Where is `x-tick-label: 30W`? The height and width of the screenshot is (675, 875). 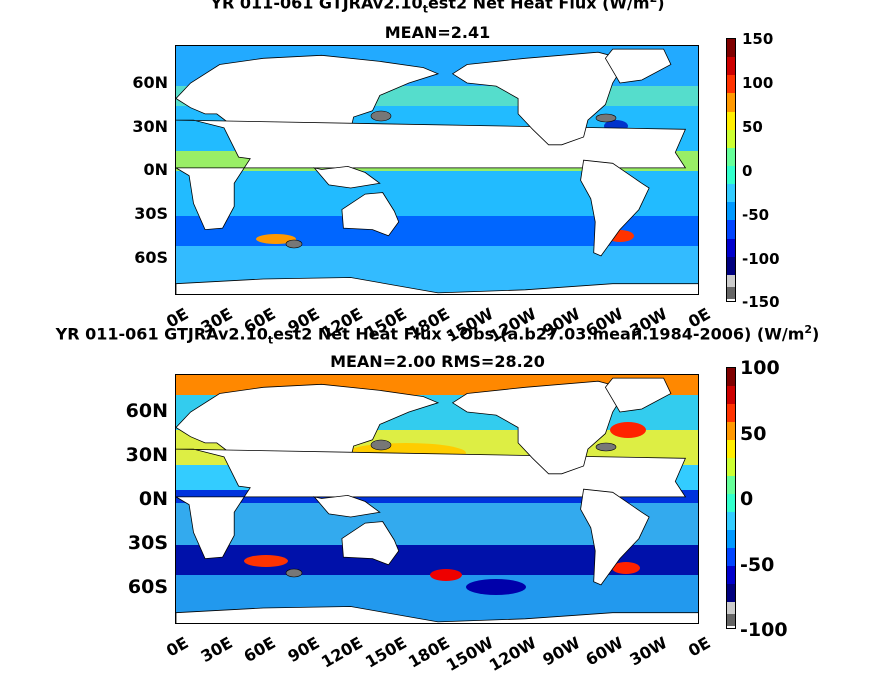
x-tick-label: 30W is located at coordinates (647, 651).